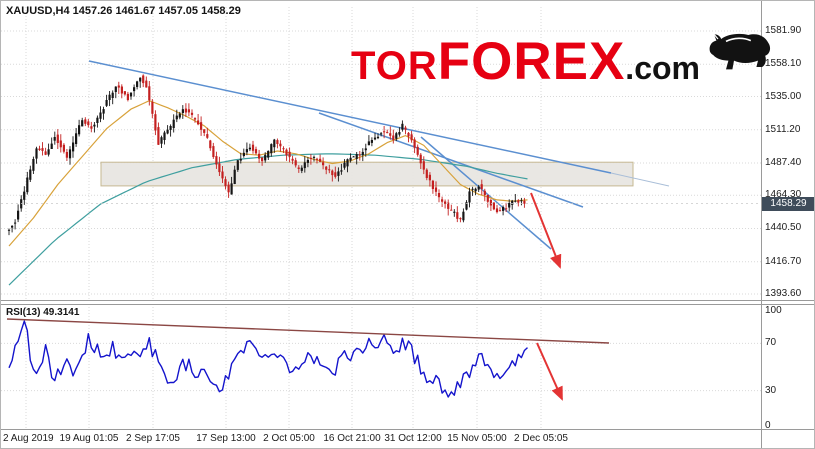 The image size is (815, 449). Describe the element at coordinates (89, 438) in the screenshot. I see `time-axis-label: 19 Aug 01:05` at that location.